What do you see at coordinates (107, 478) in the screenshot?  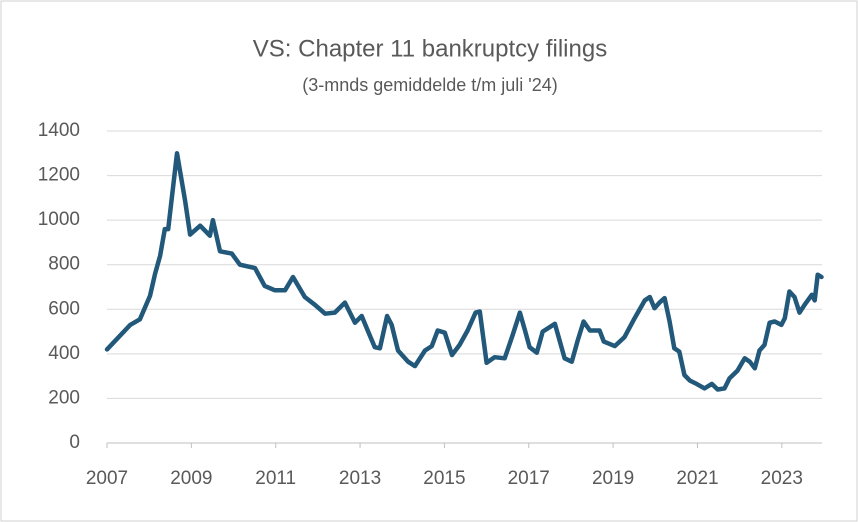 I see `x-tick-label: 2007` at bounding box center [107, 478].